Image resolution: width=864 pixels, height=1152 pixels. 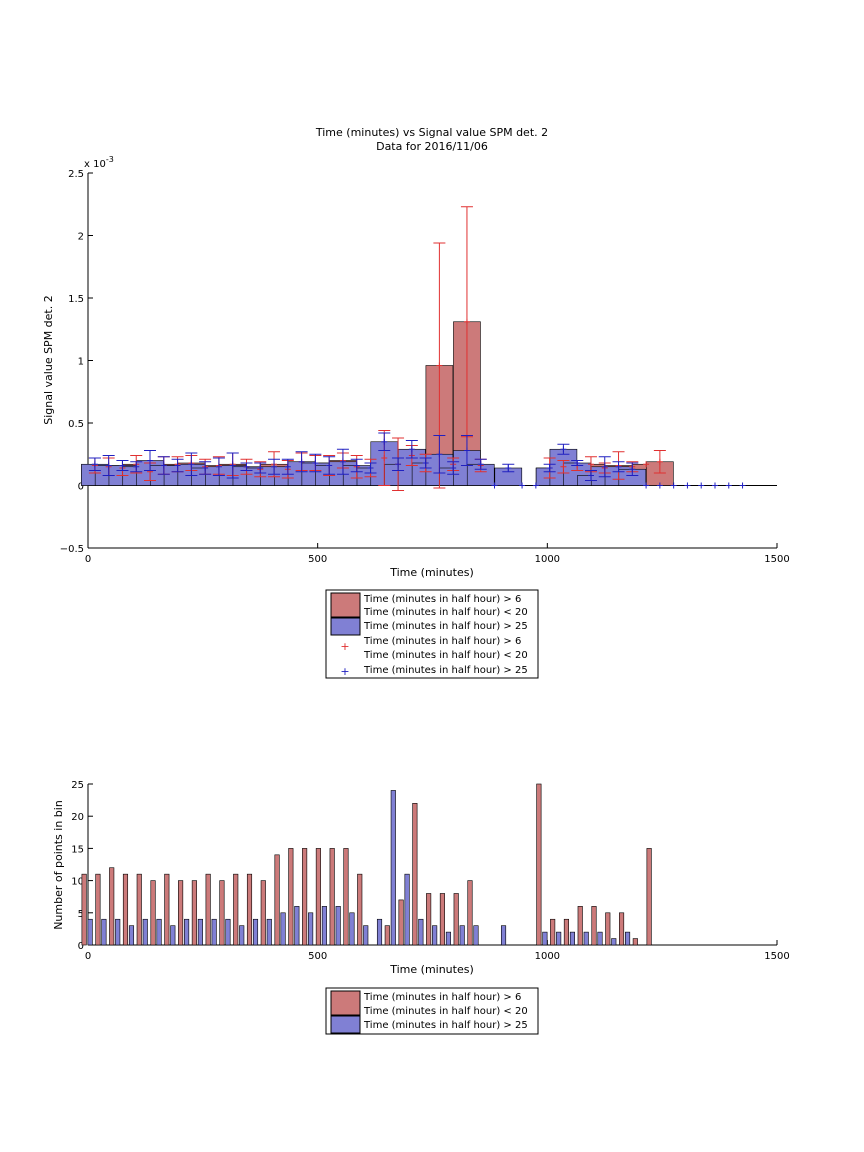 What do you see at coordinates (445, 655) in the screenshot?
I see `top-legend-item-5: Time (minutes in half hour) < 20` at bounding box center [445, 655].